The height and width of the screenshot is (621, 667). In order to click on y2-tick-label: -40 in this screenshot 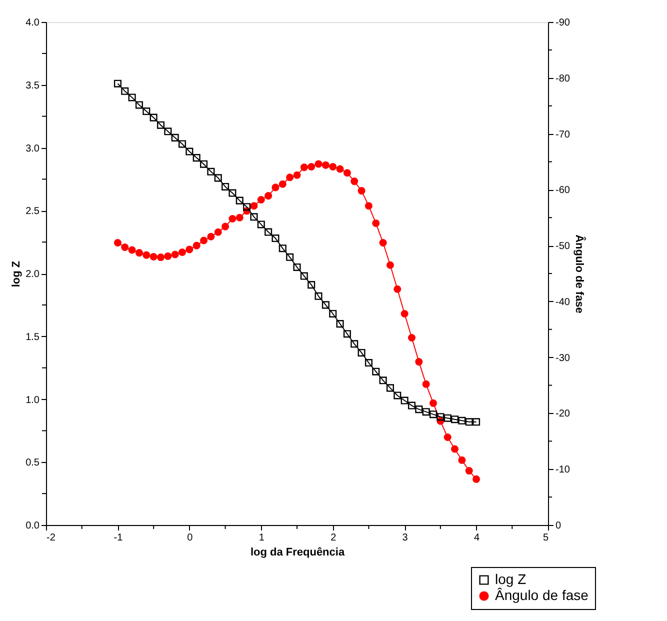, I will do `click(563, 302)`.